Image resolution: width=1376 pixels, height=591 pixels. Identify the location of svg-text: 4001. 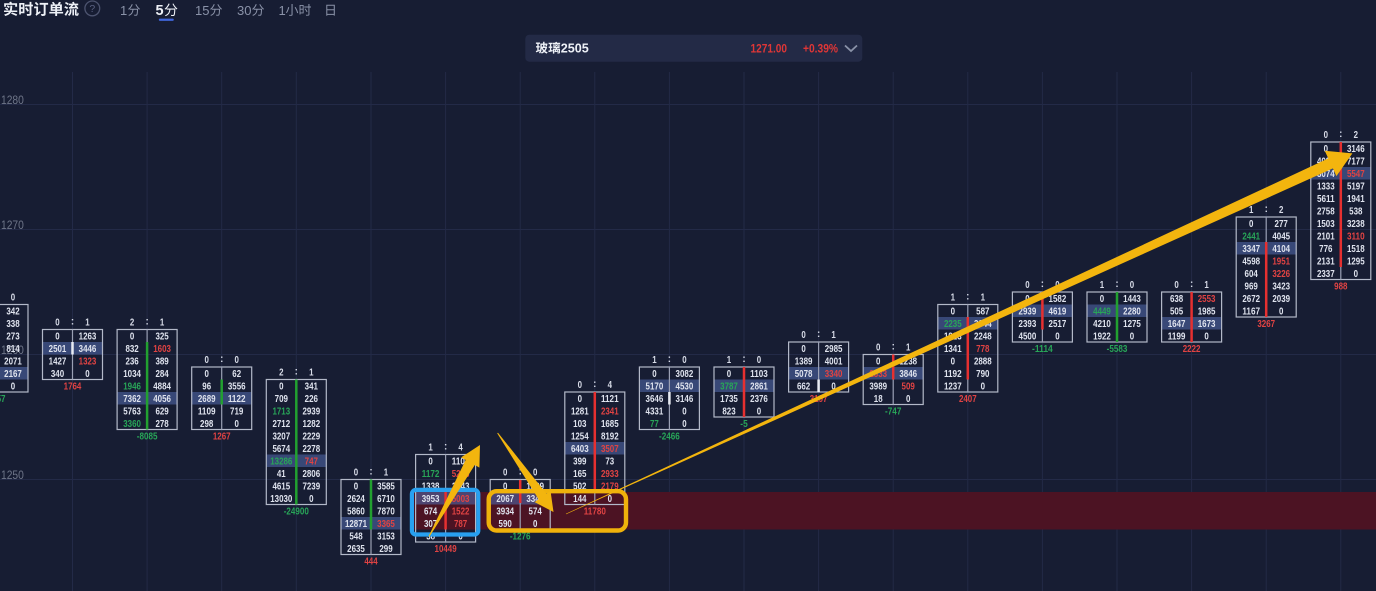
(834, 362).